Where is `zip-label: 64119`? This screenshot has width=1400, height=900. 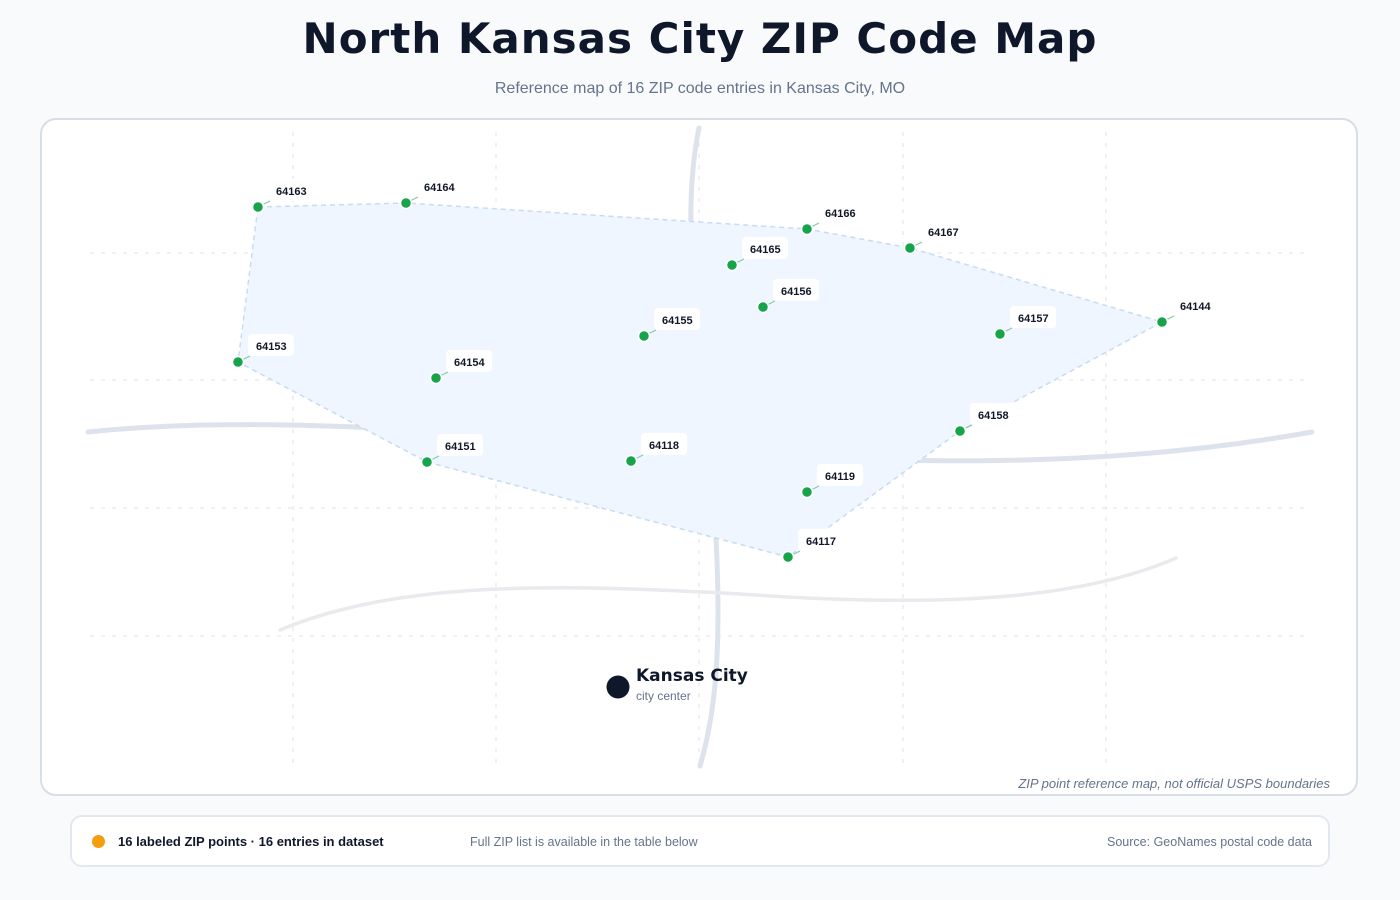 zip-label: 64119 is located at coordinates (840, 477).